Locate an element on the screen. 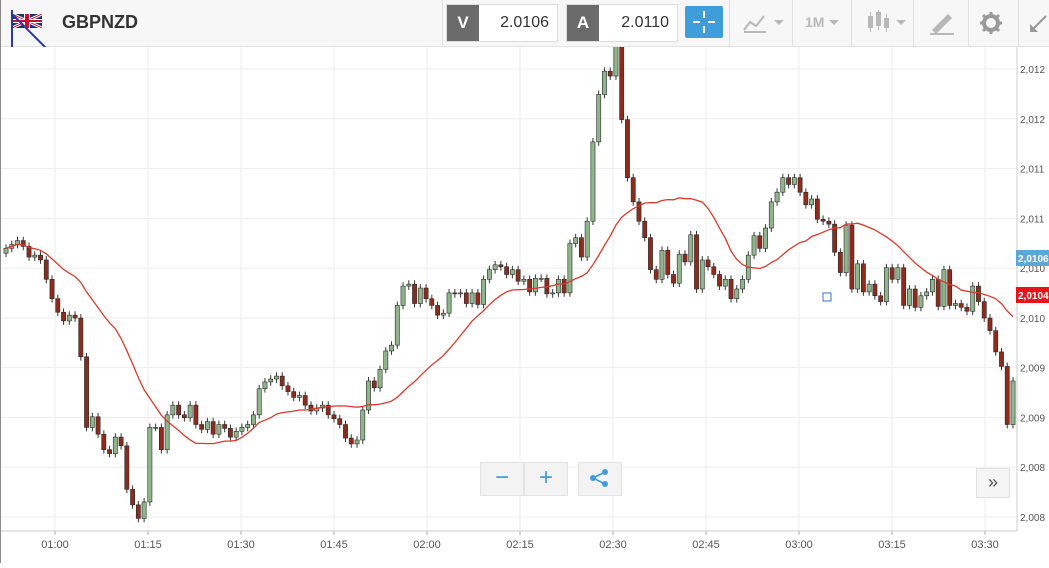 Image resolution: width=1049 pixels, height=568 pixels. timeframe-button: 1M is located at coordinates (822, 27).